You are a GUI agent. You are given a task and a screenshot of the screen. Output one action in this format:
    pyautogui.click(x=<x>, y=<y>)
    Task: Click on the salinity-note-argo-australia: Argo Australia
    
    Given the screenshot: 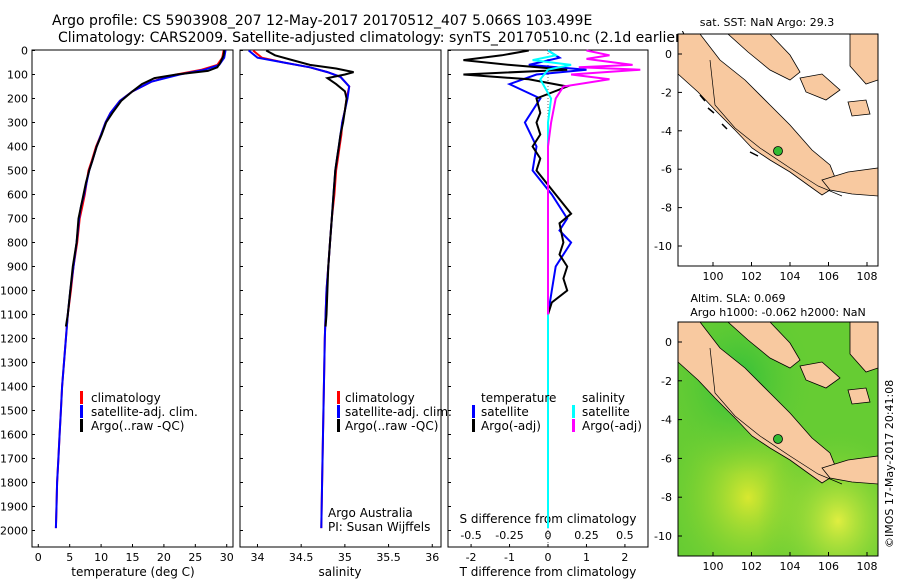 What is the action you would take?
    pyautogui.click(x=370, y=513)
    